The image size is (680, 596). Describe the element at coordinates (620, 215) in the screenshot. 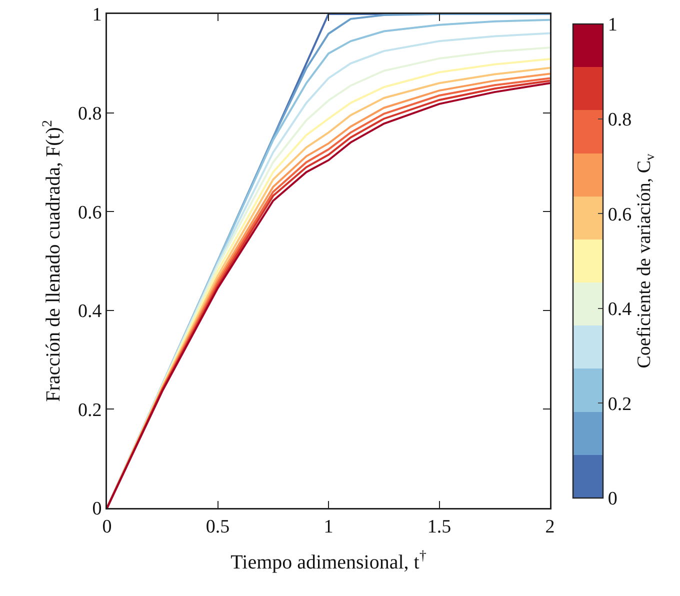

I see `color-bar-label: 0.6` at that location.